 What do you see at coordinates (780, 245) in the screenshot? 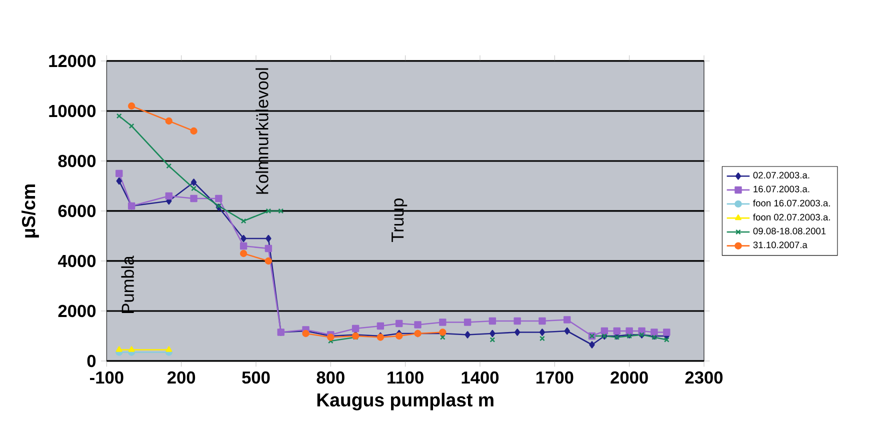
I see `legend-label: 31.10.2007.a` at bounding box center [780, 245].